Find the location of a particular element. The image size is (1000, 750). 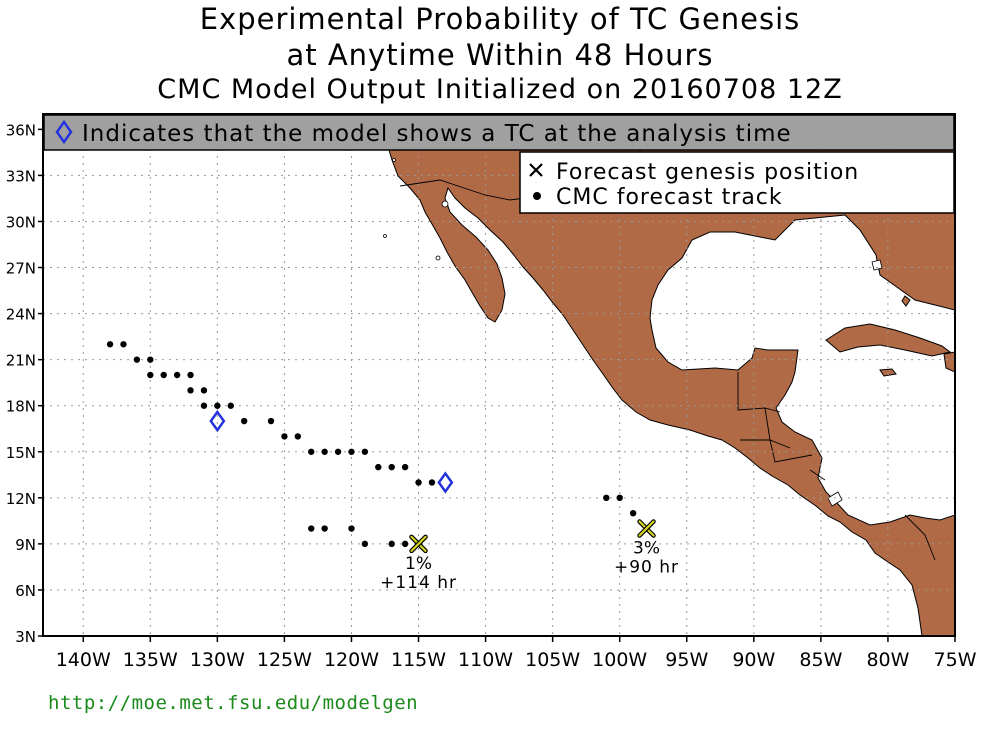

lon-tick-label: 105W is located at coordinates (552, 660).